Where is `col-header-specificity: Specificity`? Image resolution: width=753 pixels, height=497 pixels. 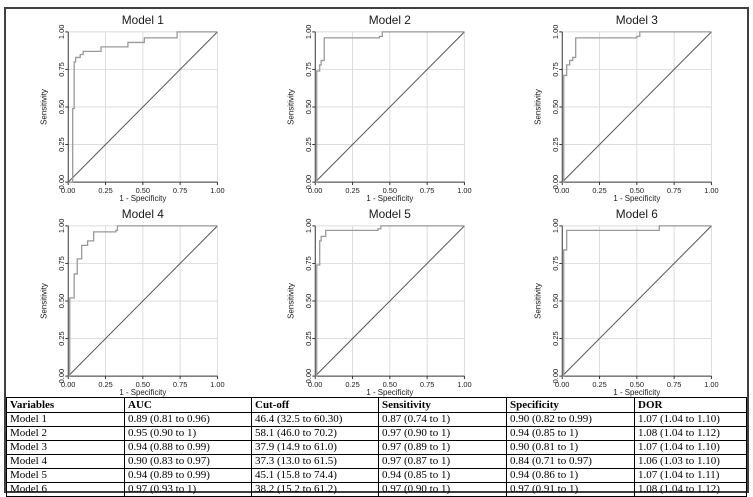 col-header-specificity: Specificity is located at coordinates (570, 405).